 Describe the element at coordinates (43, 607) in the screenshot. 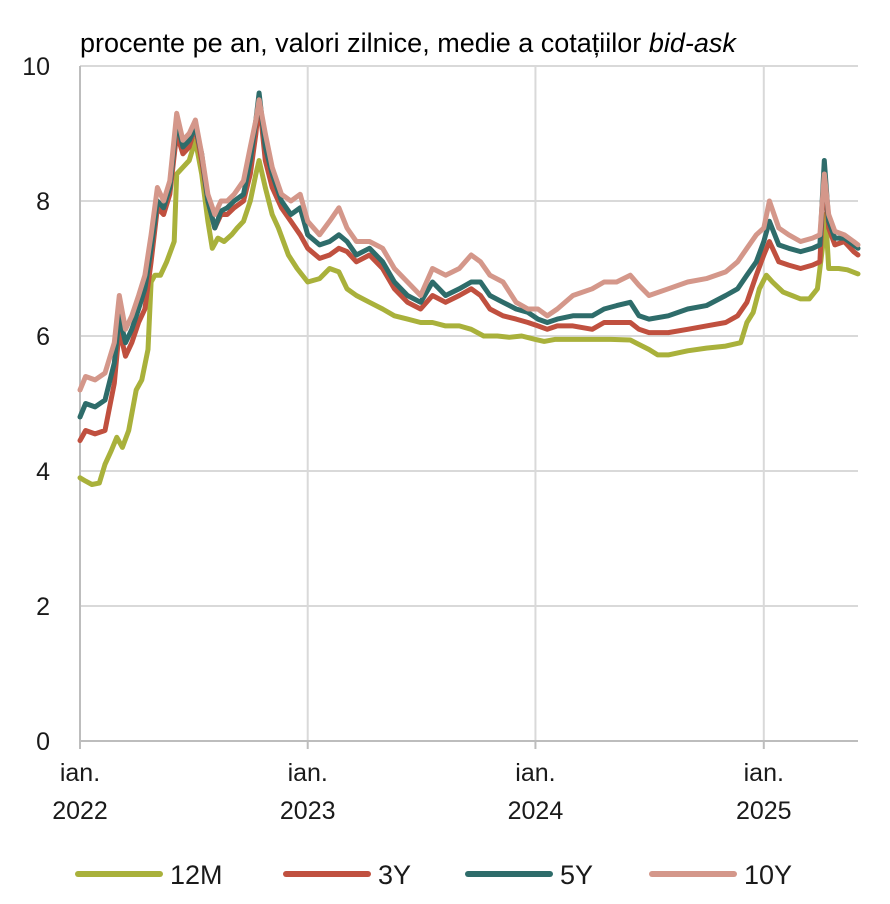

I see `y-tick-label: 2` at that location.